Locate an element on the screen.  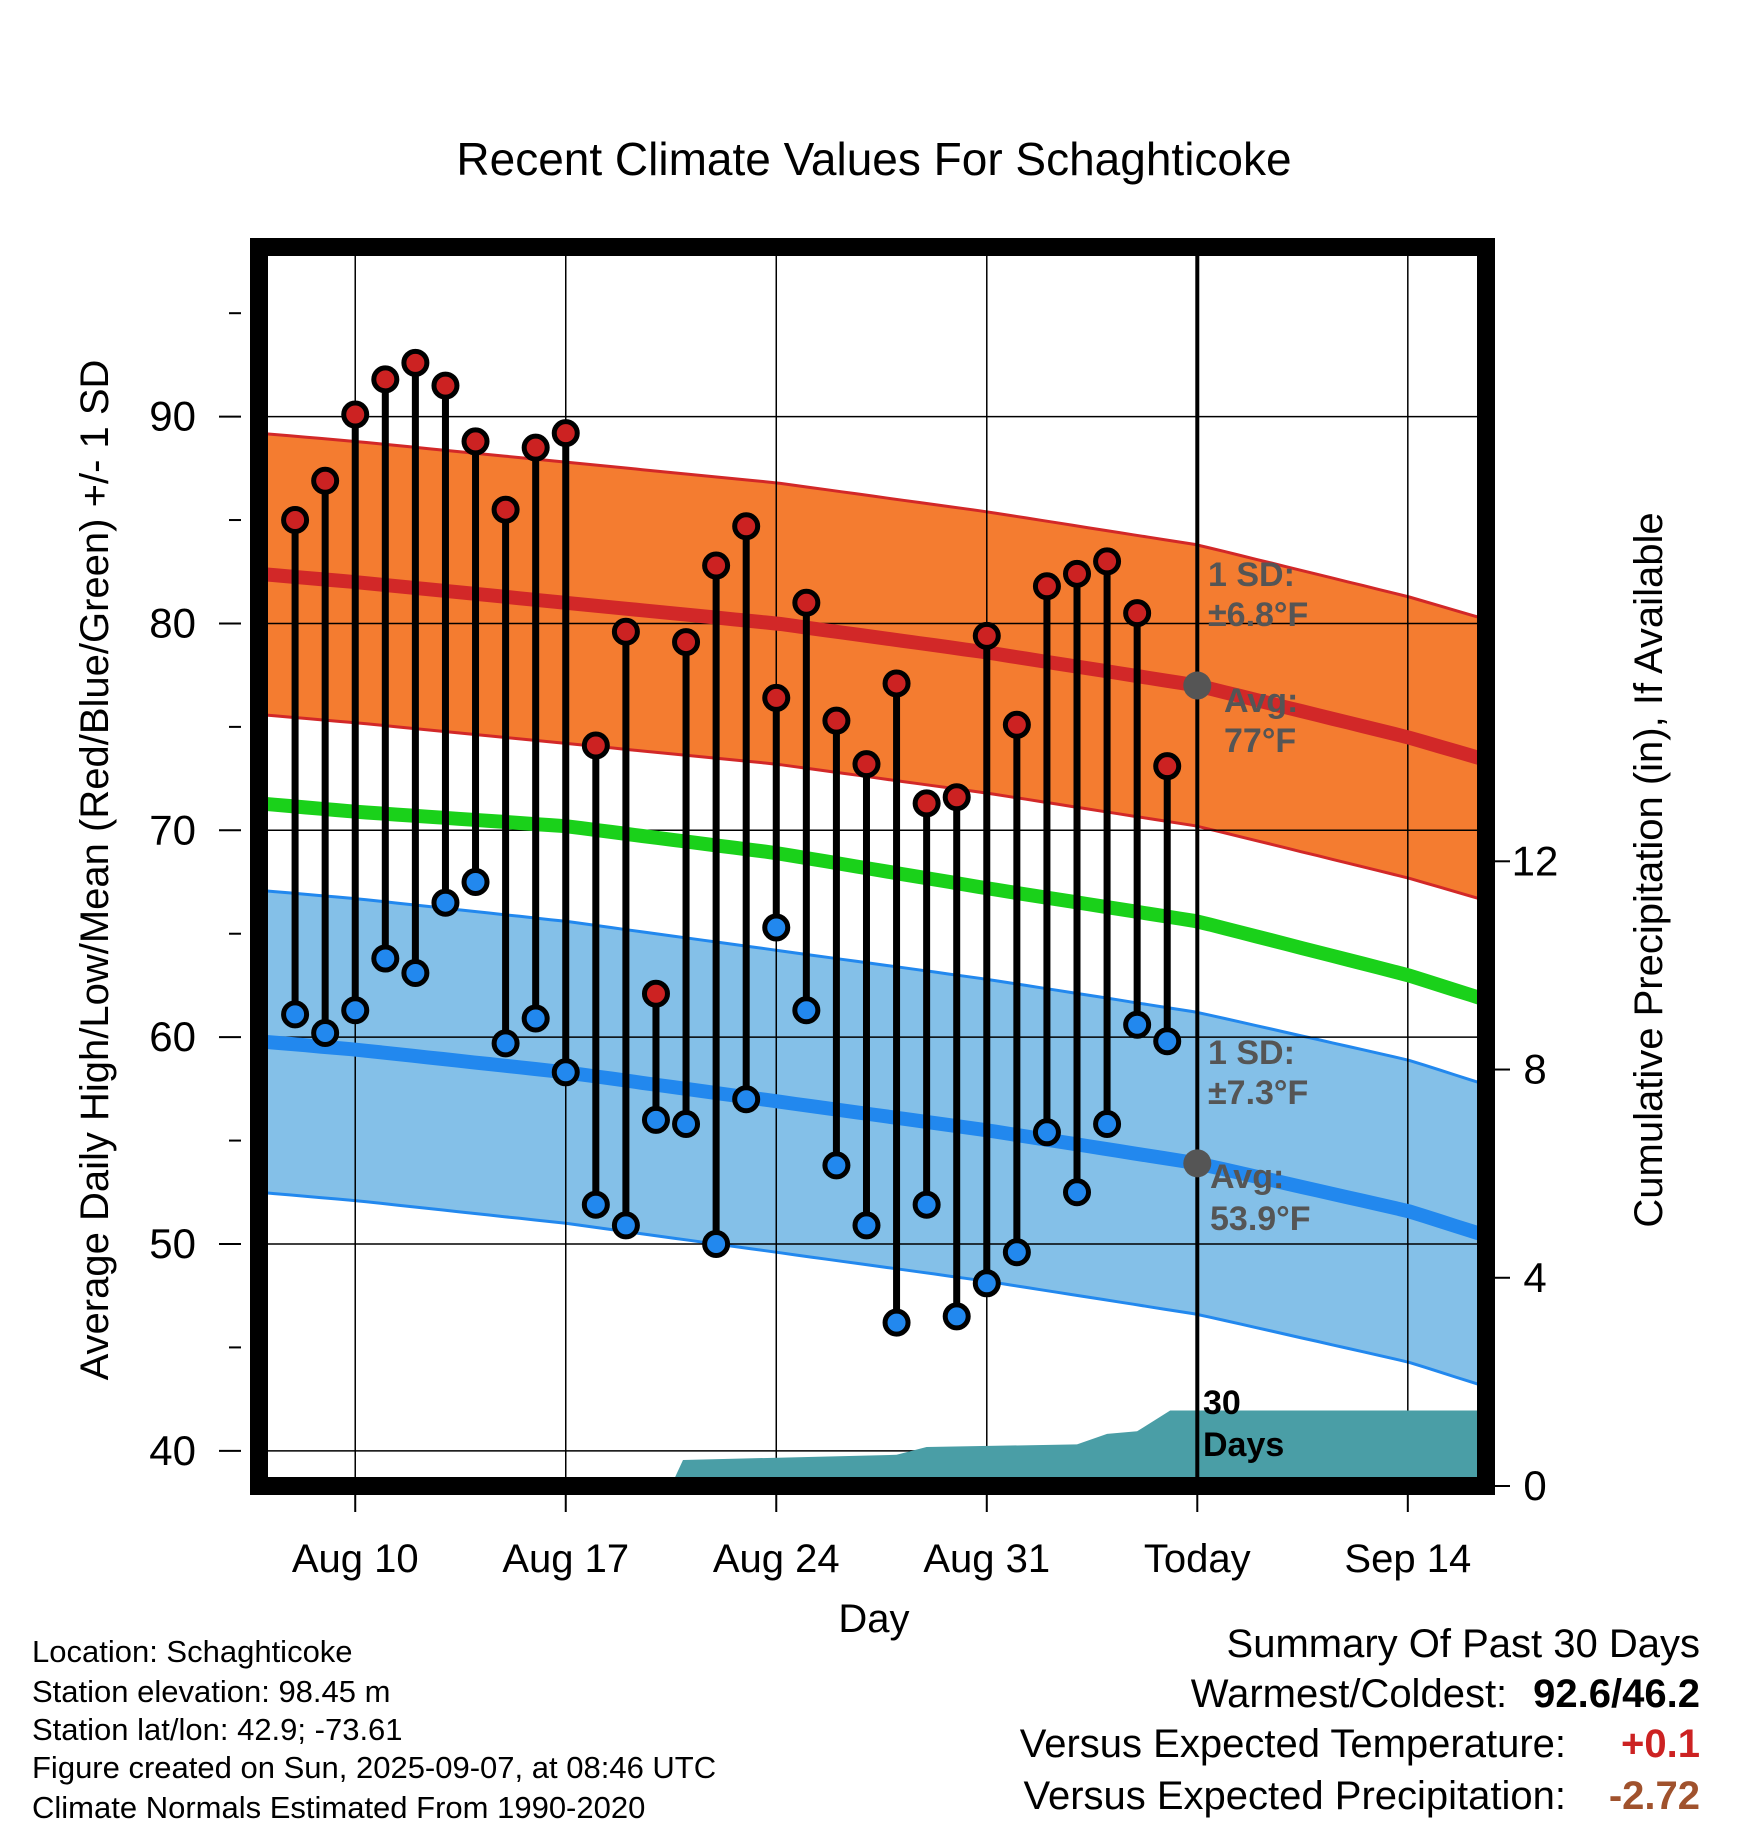
warm-cold-value: 92.6/46.2 is located at coordinates (1616, 1694).